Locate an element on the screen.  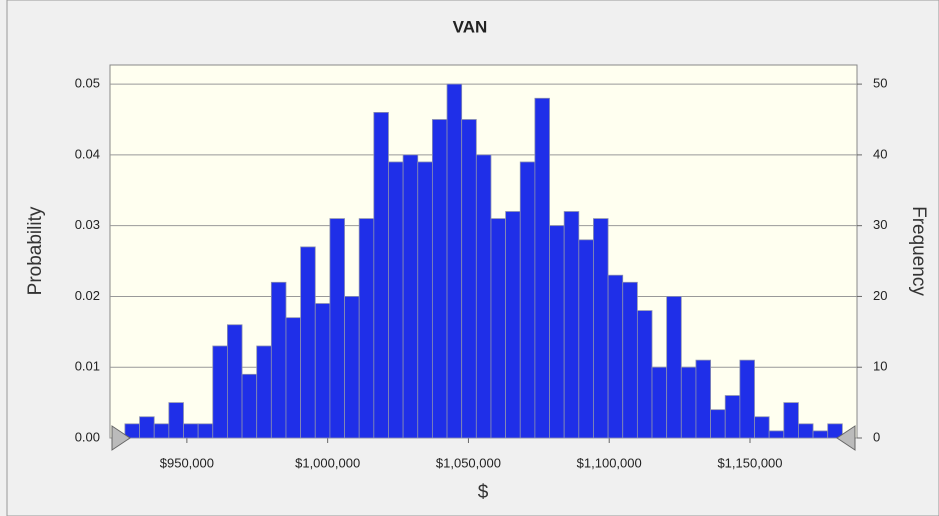
left-slider is located at coordinates (121, 438).